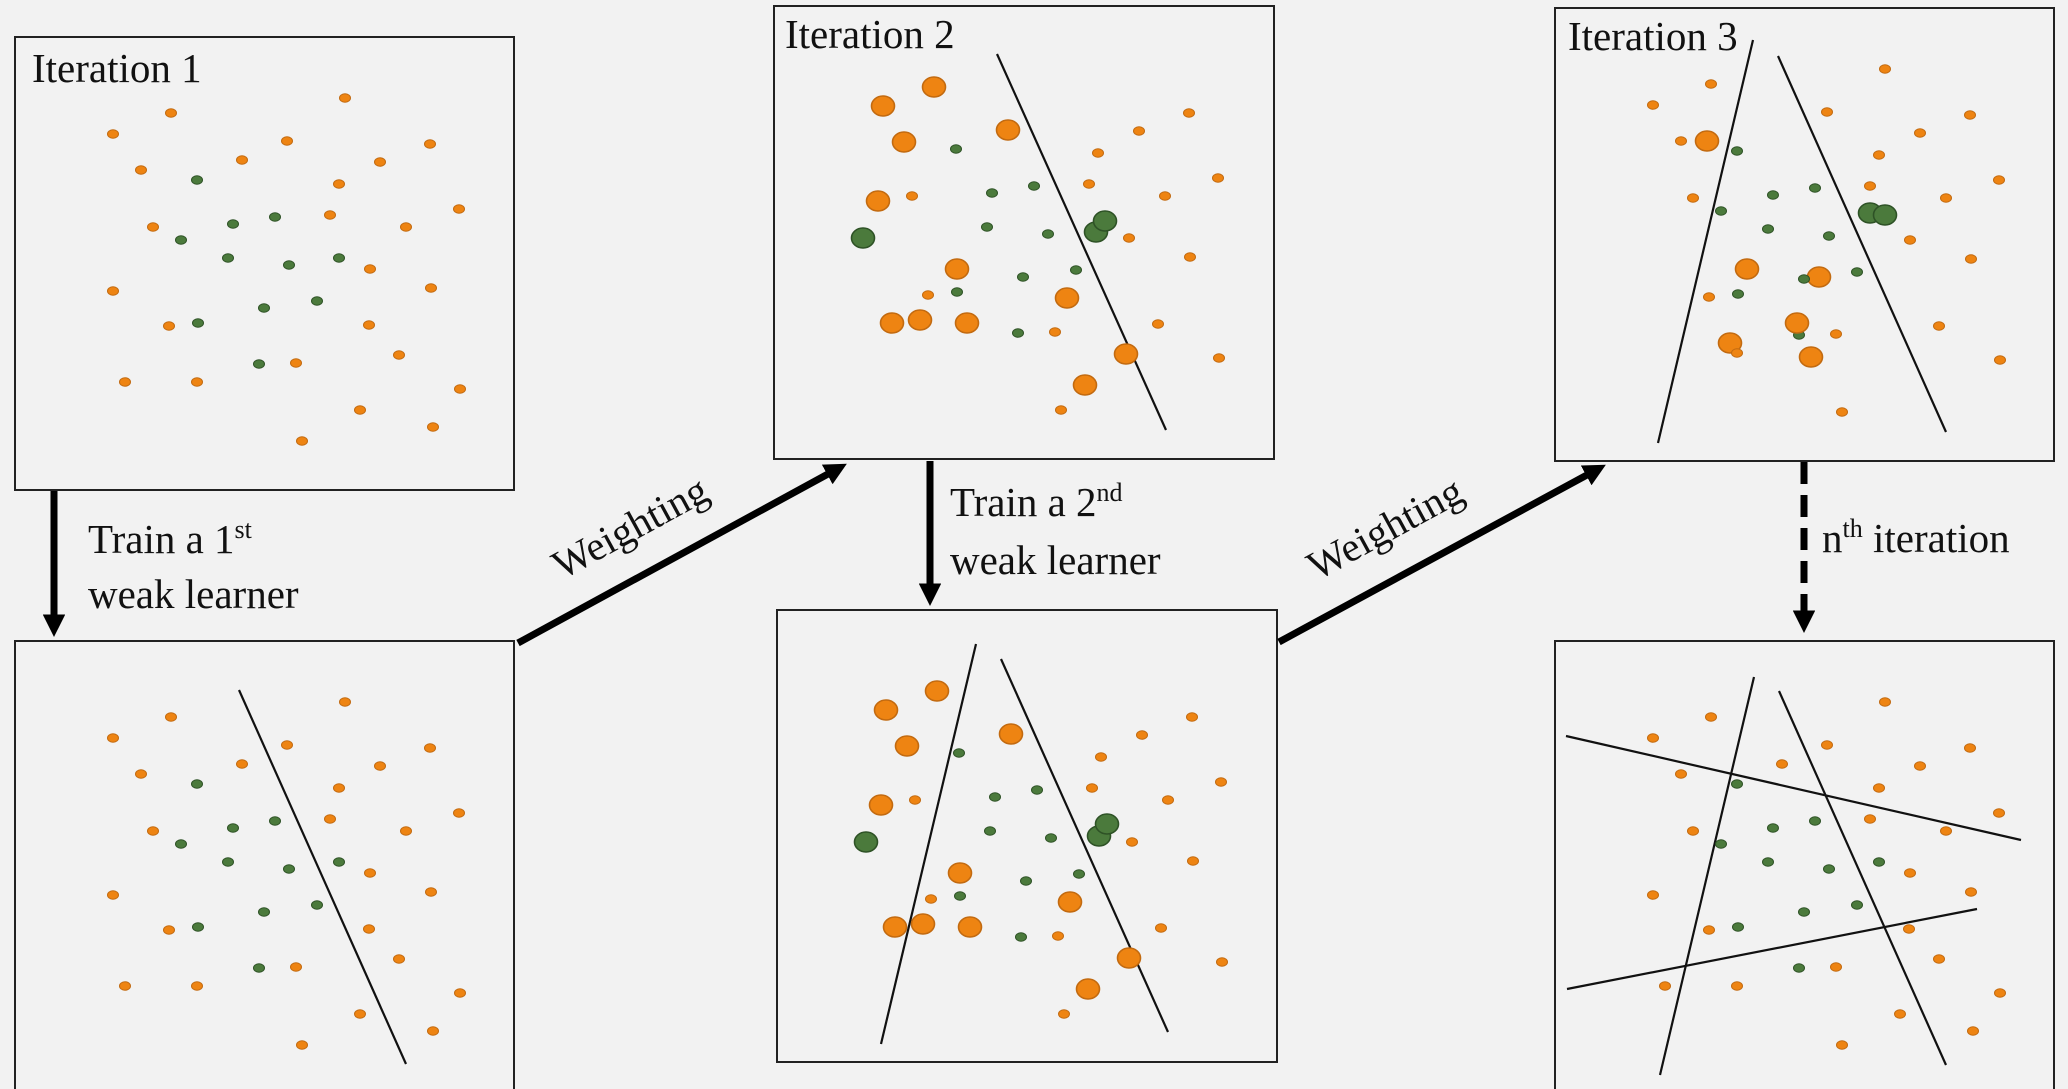 The image size is (2068, 1089). I want to click on panel-ensemble, so click(1804, 864).